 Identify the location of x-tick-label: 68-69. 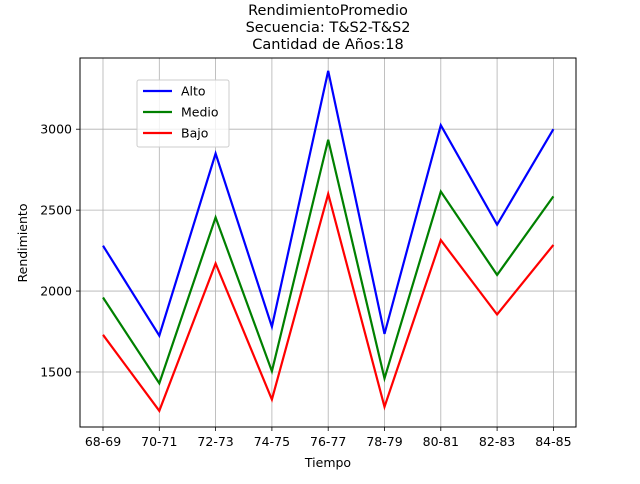
(103, 441).